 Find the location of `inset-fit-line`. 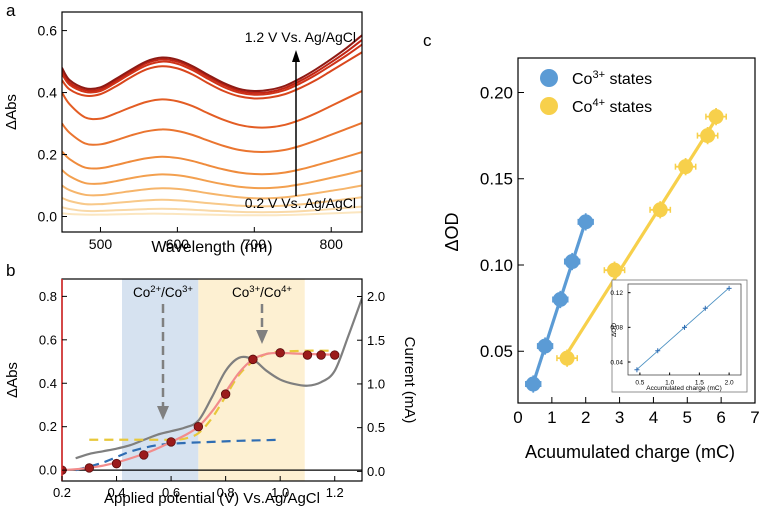

inset-fit-line is located at coordinates (683, 328).